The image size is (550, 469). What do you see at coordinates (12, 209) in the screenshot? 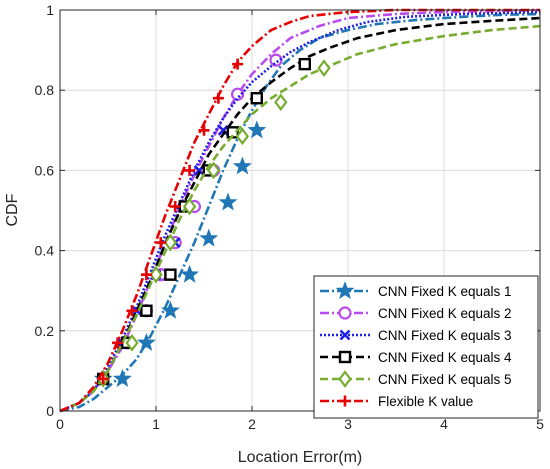
I see `y-axis-label: CDF` at bounding box center [12, 209].